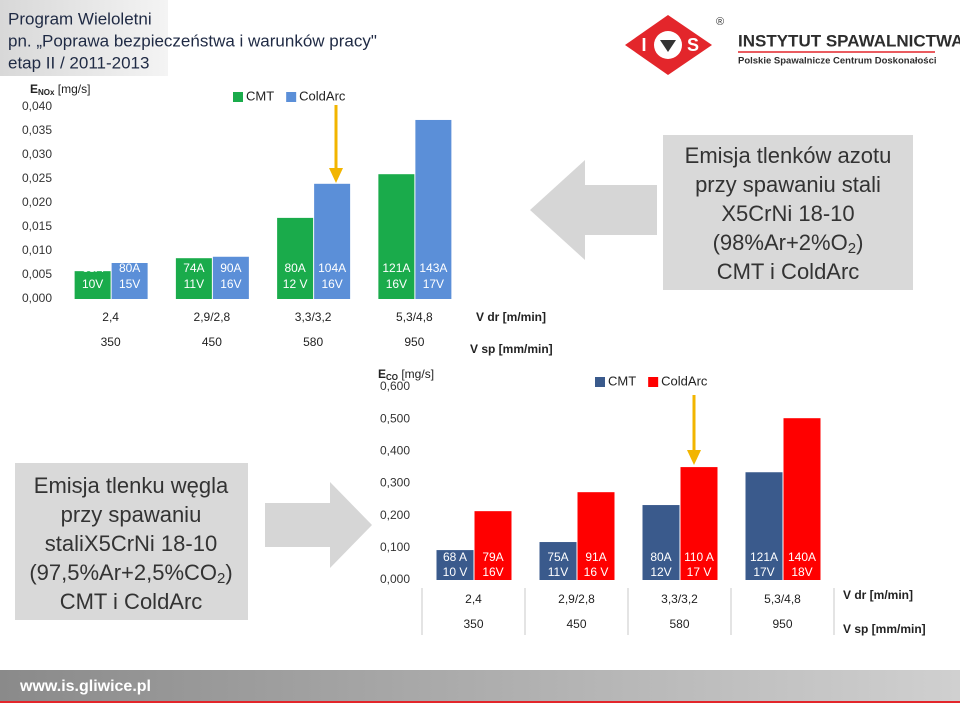 The image size is (960, 710). Describe the element at coordinates (37, 178) in the screenshot. I see `y-tick-label: 0,025` at that location.